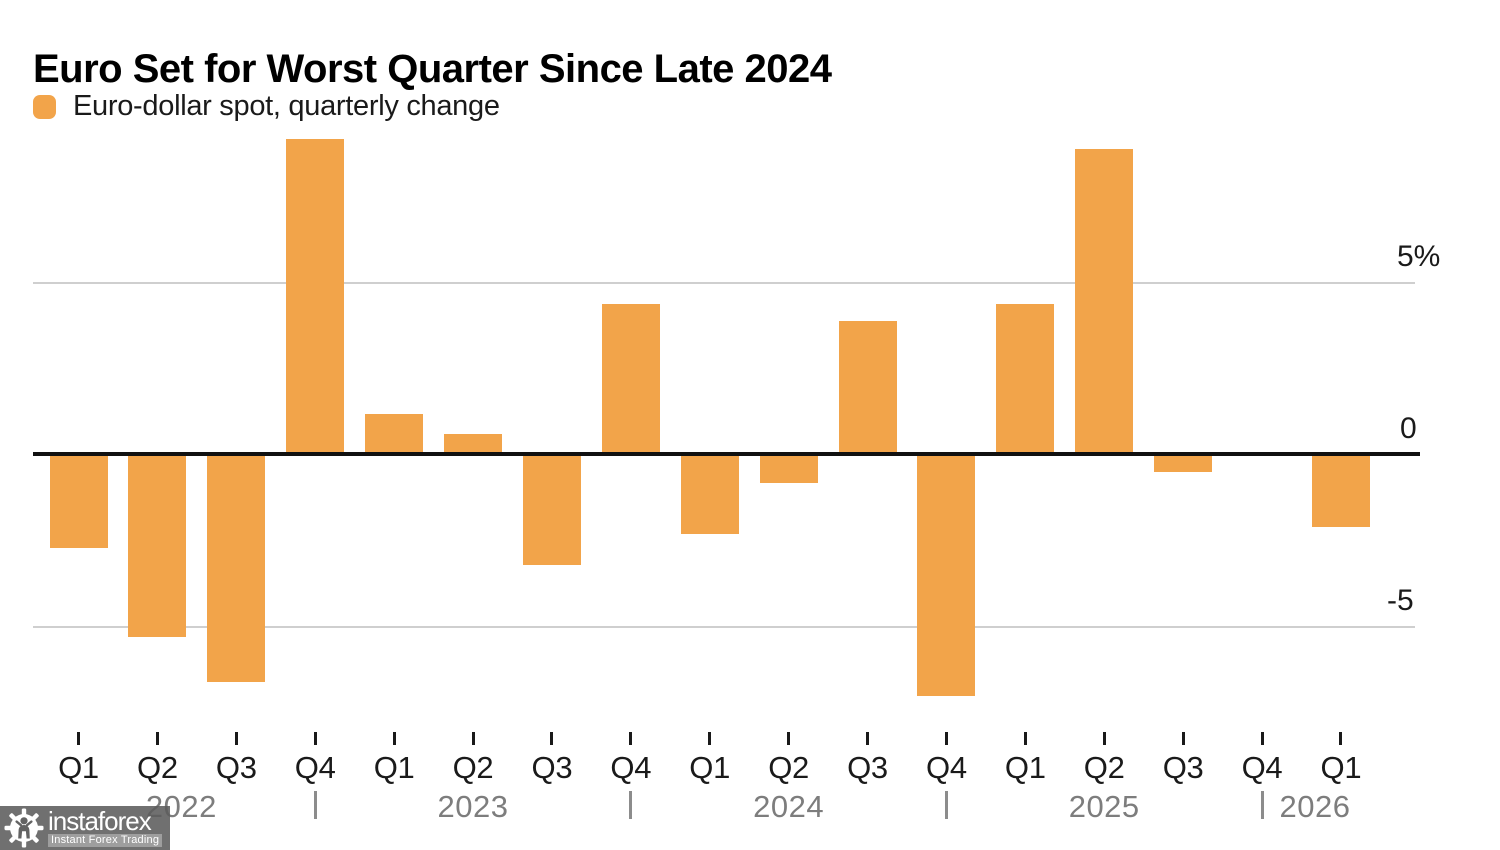 This screenshot has width=1500, height=850. I want to click on legend-label: Euro-dollar spot, quarterly change, so click(286, 106).